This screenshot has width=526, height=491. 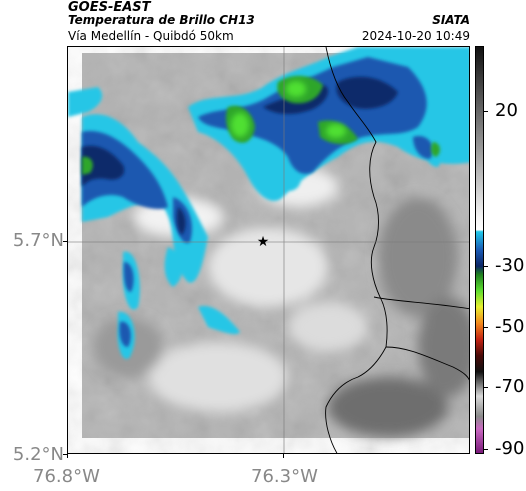 I want to click on colorbar-label: -90, so click(x=510, y=448).